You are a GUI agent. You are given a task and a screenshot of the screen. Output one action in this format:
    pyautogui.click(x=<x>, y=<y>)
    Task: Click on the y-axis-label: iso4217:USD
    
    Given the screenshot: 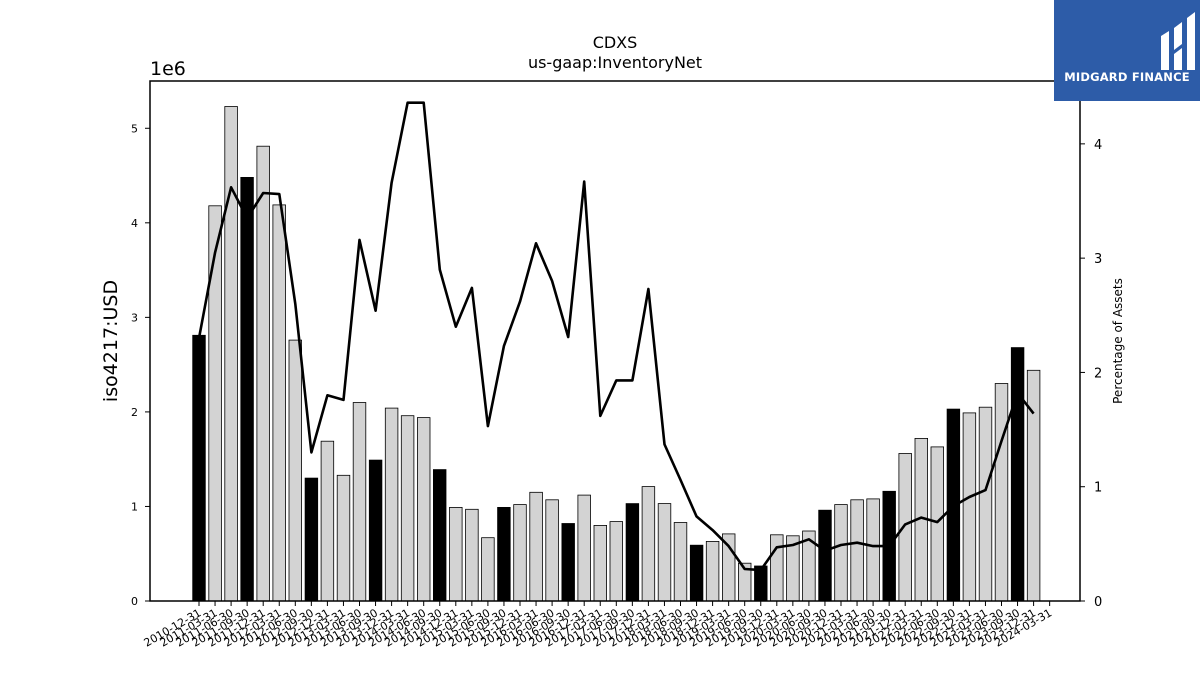 What is the action you would take?
    pyautogui.click(x=111, y=341)
    